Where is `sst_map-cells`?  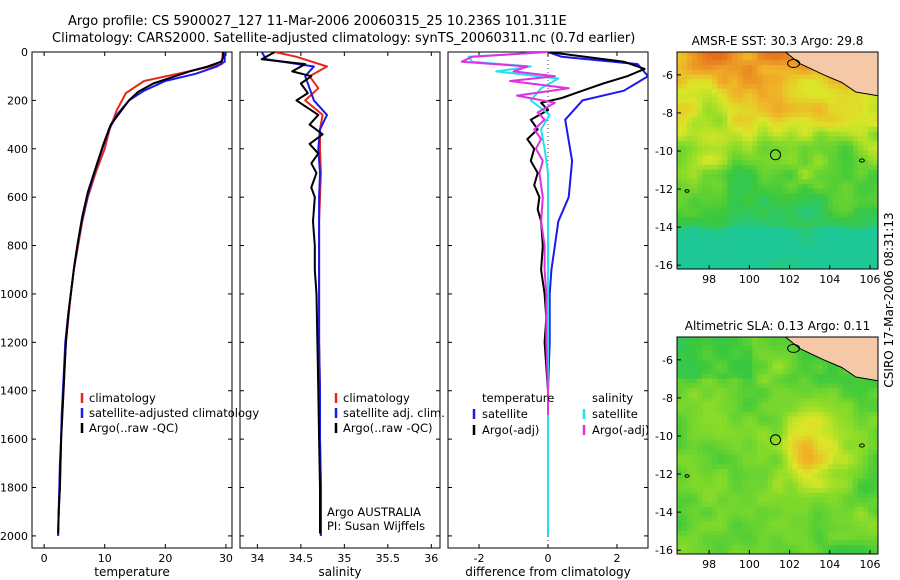 sst_map-cells is located at coordinates (777, 160).